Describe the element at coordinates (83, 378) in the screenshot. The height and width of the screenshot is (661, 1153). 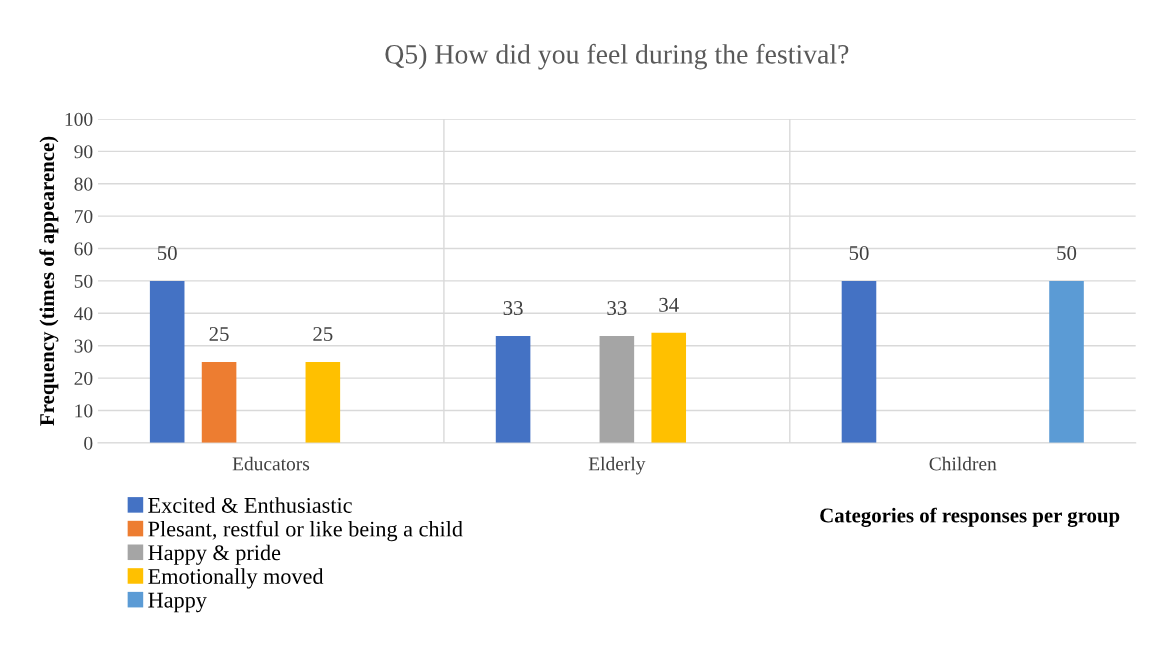
I see `y-tick-label: 20` at that location.